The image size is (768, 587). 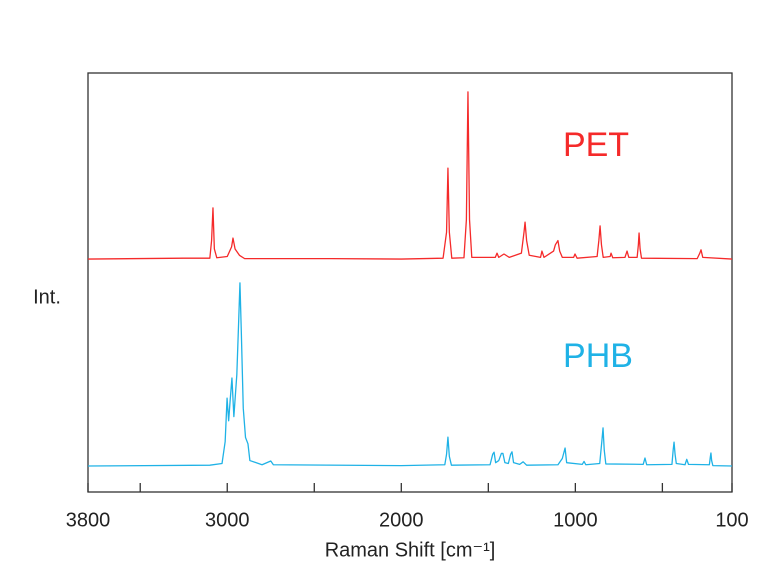 What do you see at coordinates (598, 356) in the screenshot?
I see `series-label: PHB` at bounding box center [598, 356].